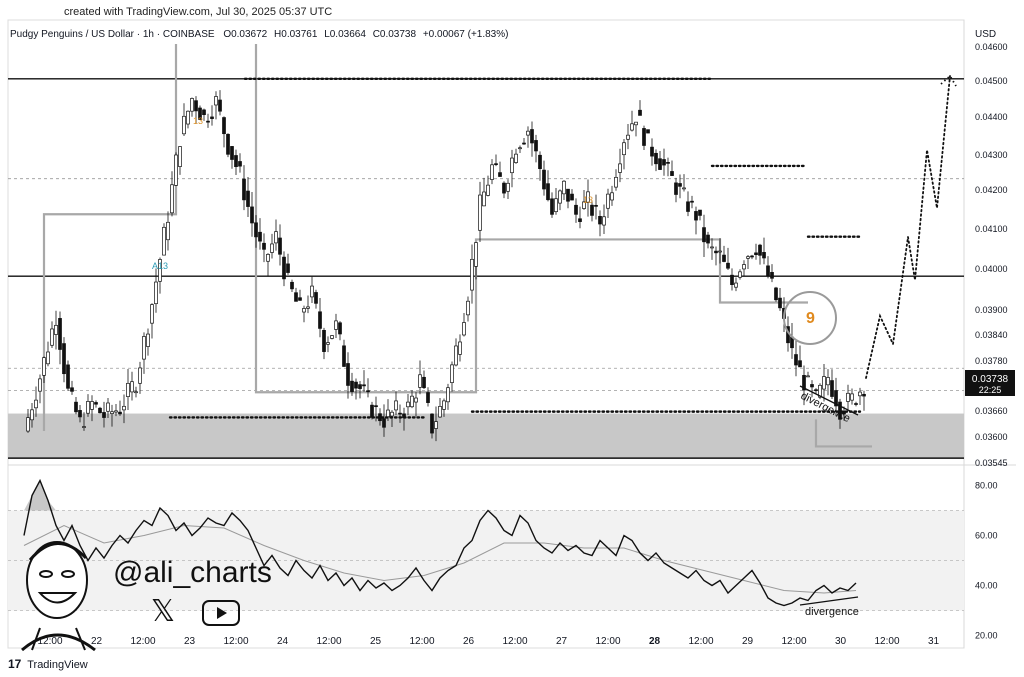  What do you see at coordinates (283, 641) in the screenshot?
I see `x-tick-label: 24` at bounding box center [283, 641].